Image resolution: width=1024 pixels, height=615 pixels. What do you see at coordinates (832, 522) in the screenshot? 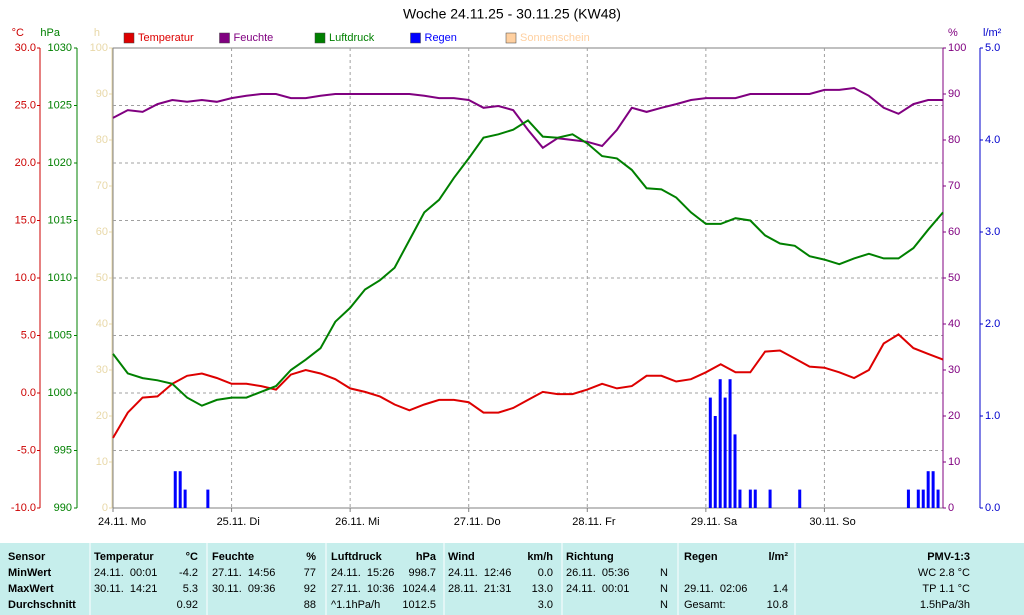
I see `x-tick-label: 30.11. So` at bounding box center [832, 522].